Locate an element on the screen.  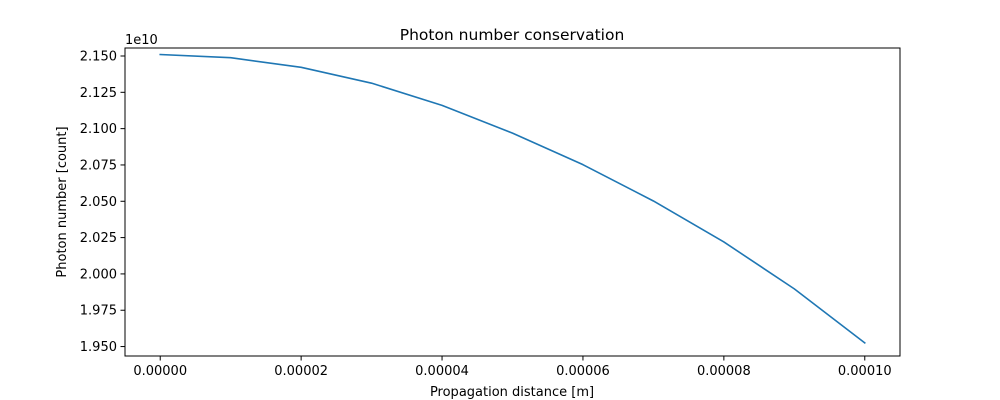
chart-title: Photon number conservation is located at coordinates (512, 35).